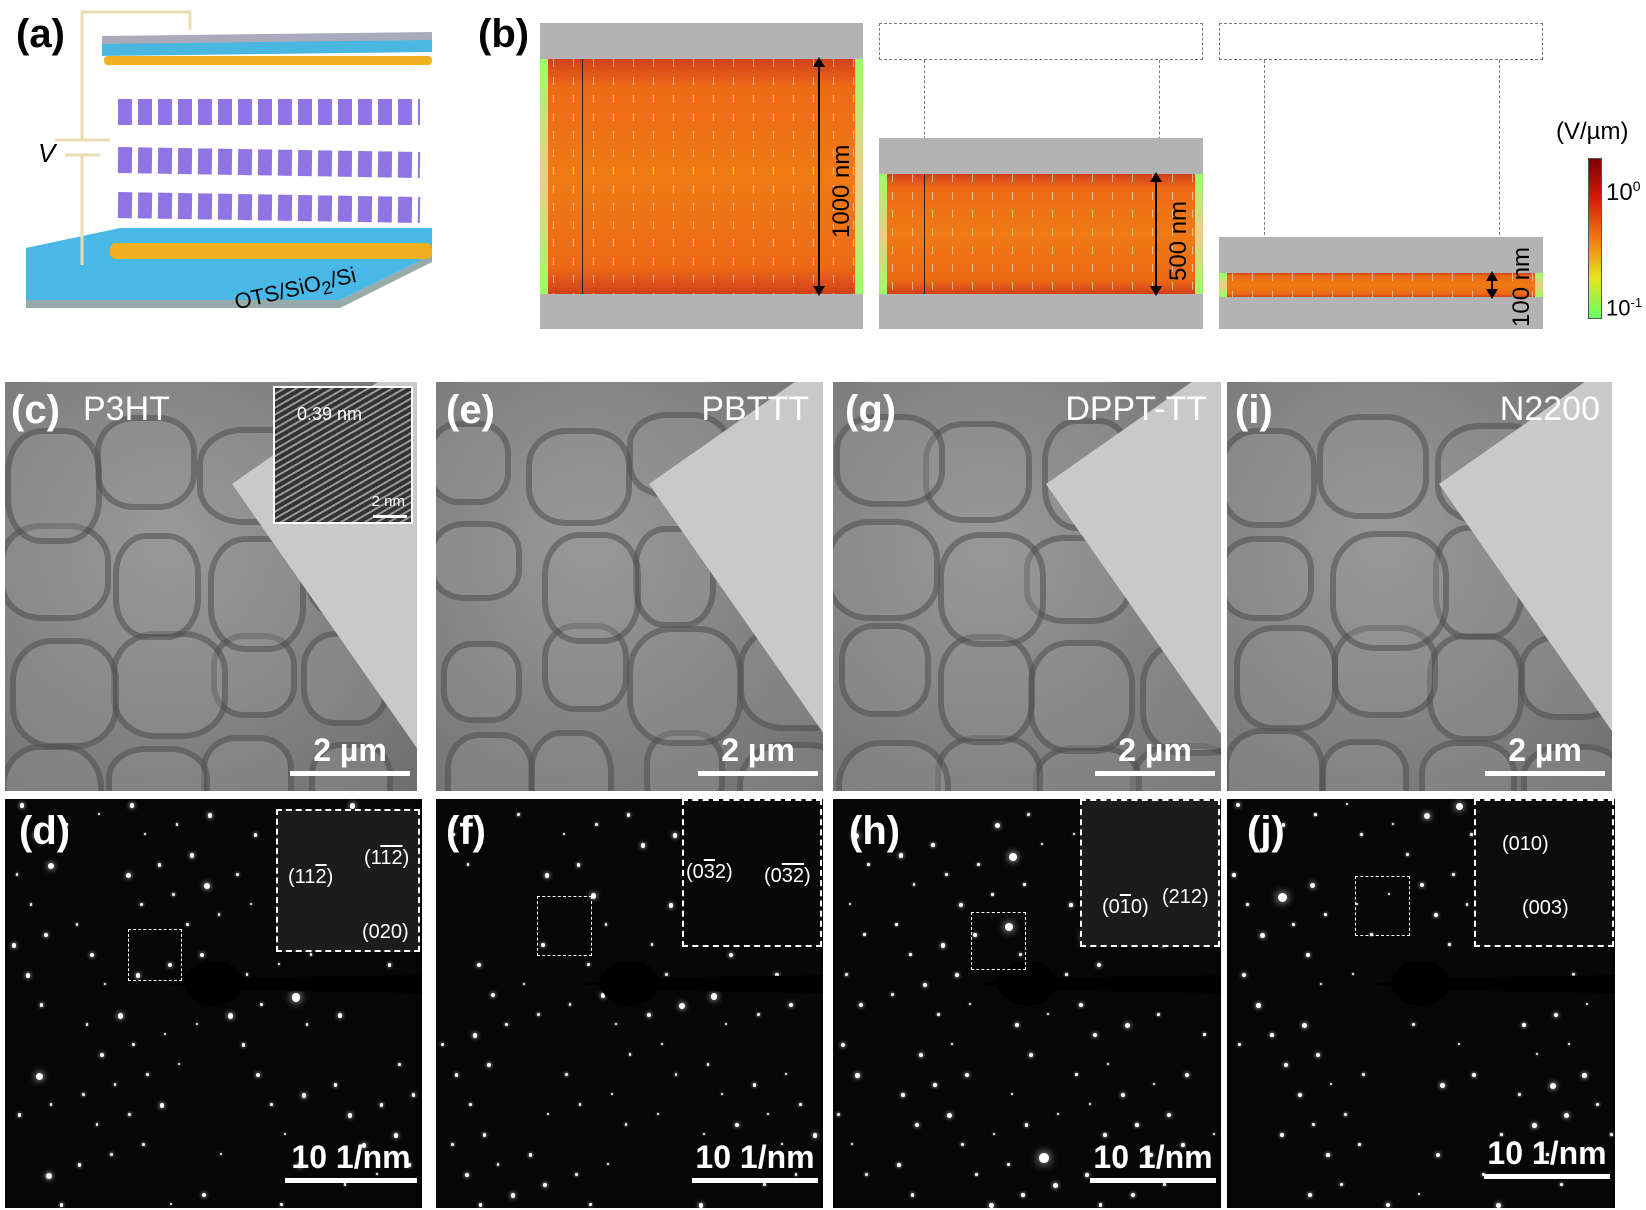 Image resolution: width=1646 pixels, height=1210 pixels. Describe the element at coordinates (1525, 844) in the screenshot. I see `reflection-label: (010)` at that location.